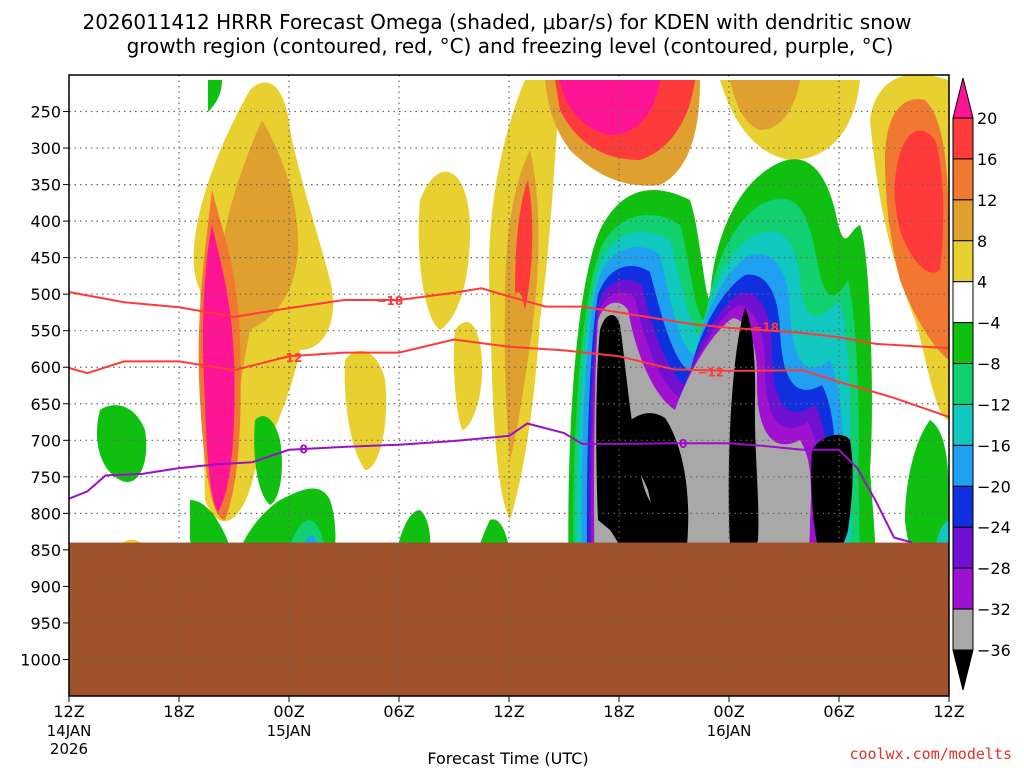 The image size is (1024, 768). What do you see at coordinates (444, 250) in the screenshot?
I see `omega-region-positive-mid2` at bounding box center [444, 250].